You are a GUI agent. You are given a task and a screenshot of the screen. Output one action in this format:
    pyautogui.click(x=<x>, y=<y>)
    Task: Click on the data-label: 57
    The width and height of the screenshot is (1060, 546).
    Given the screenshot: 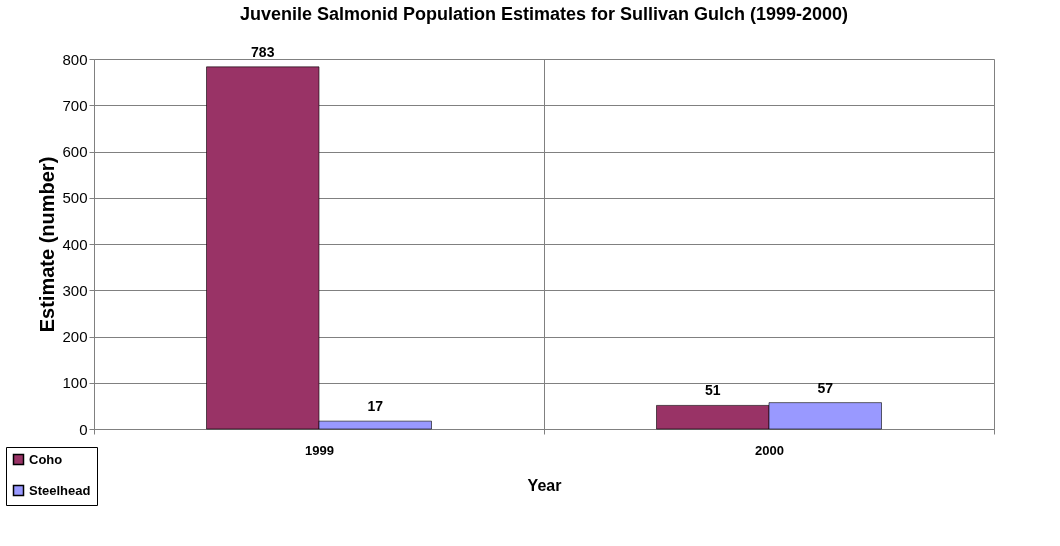 What is the action you would take?
    pyautogui.click(x=825, y=387)
    